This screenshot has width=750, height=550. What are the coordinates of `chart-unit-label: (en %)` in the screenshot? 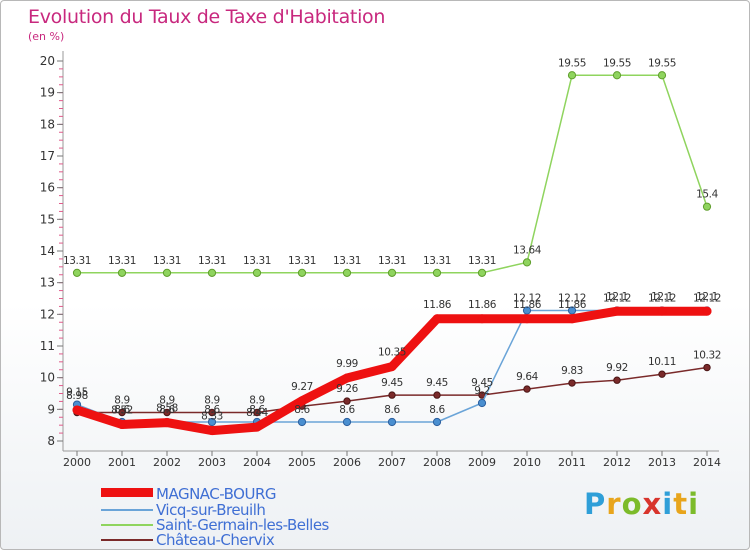 It's located at (46, 36).